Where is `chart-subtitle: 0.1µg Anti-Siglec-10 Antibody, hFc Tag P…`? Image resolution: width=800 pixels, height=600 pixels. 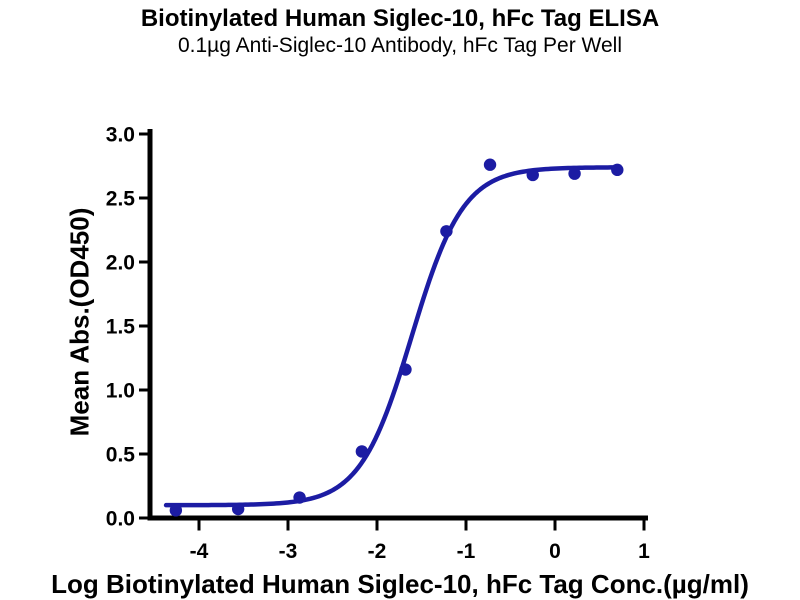
chart-subtitle: 0.1µg Anti-Siglec-10 Antibody, hFc Tag P… is located at coordinates (399, 45).